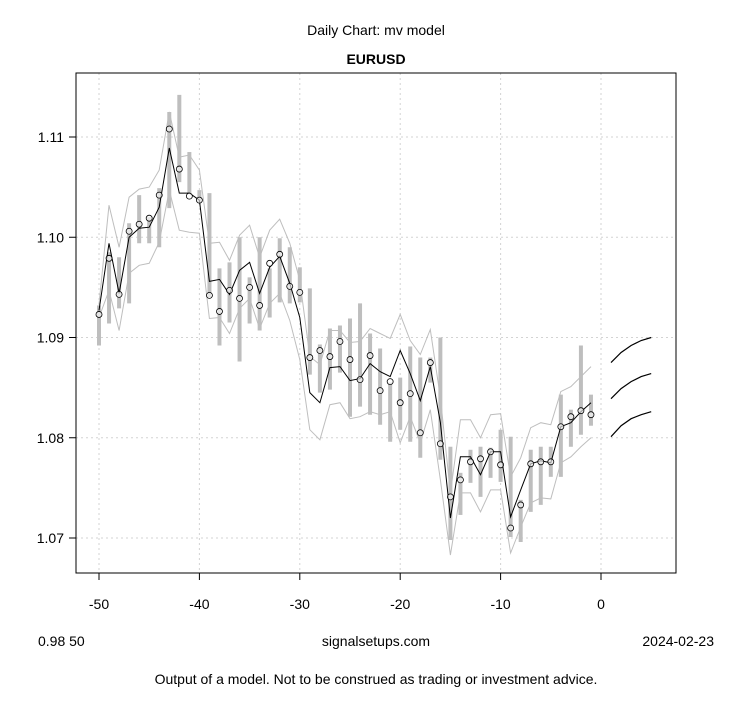 The image size is (753, 708). Describe the element at coordinates (500, 604) in the screenshot. I see `x-tick-label: -10` at that location.